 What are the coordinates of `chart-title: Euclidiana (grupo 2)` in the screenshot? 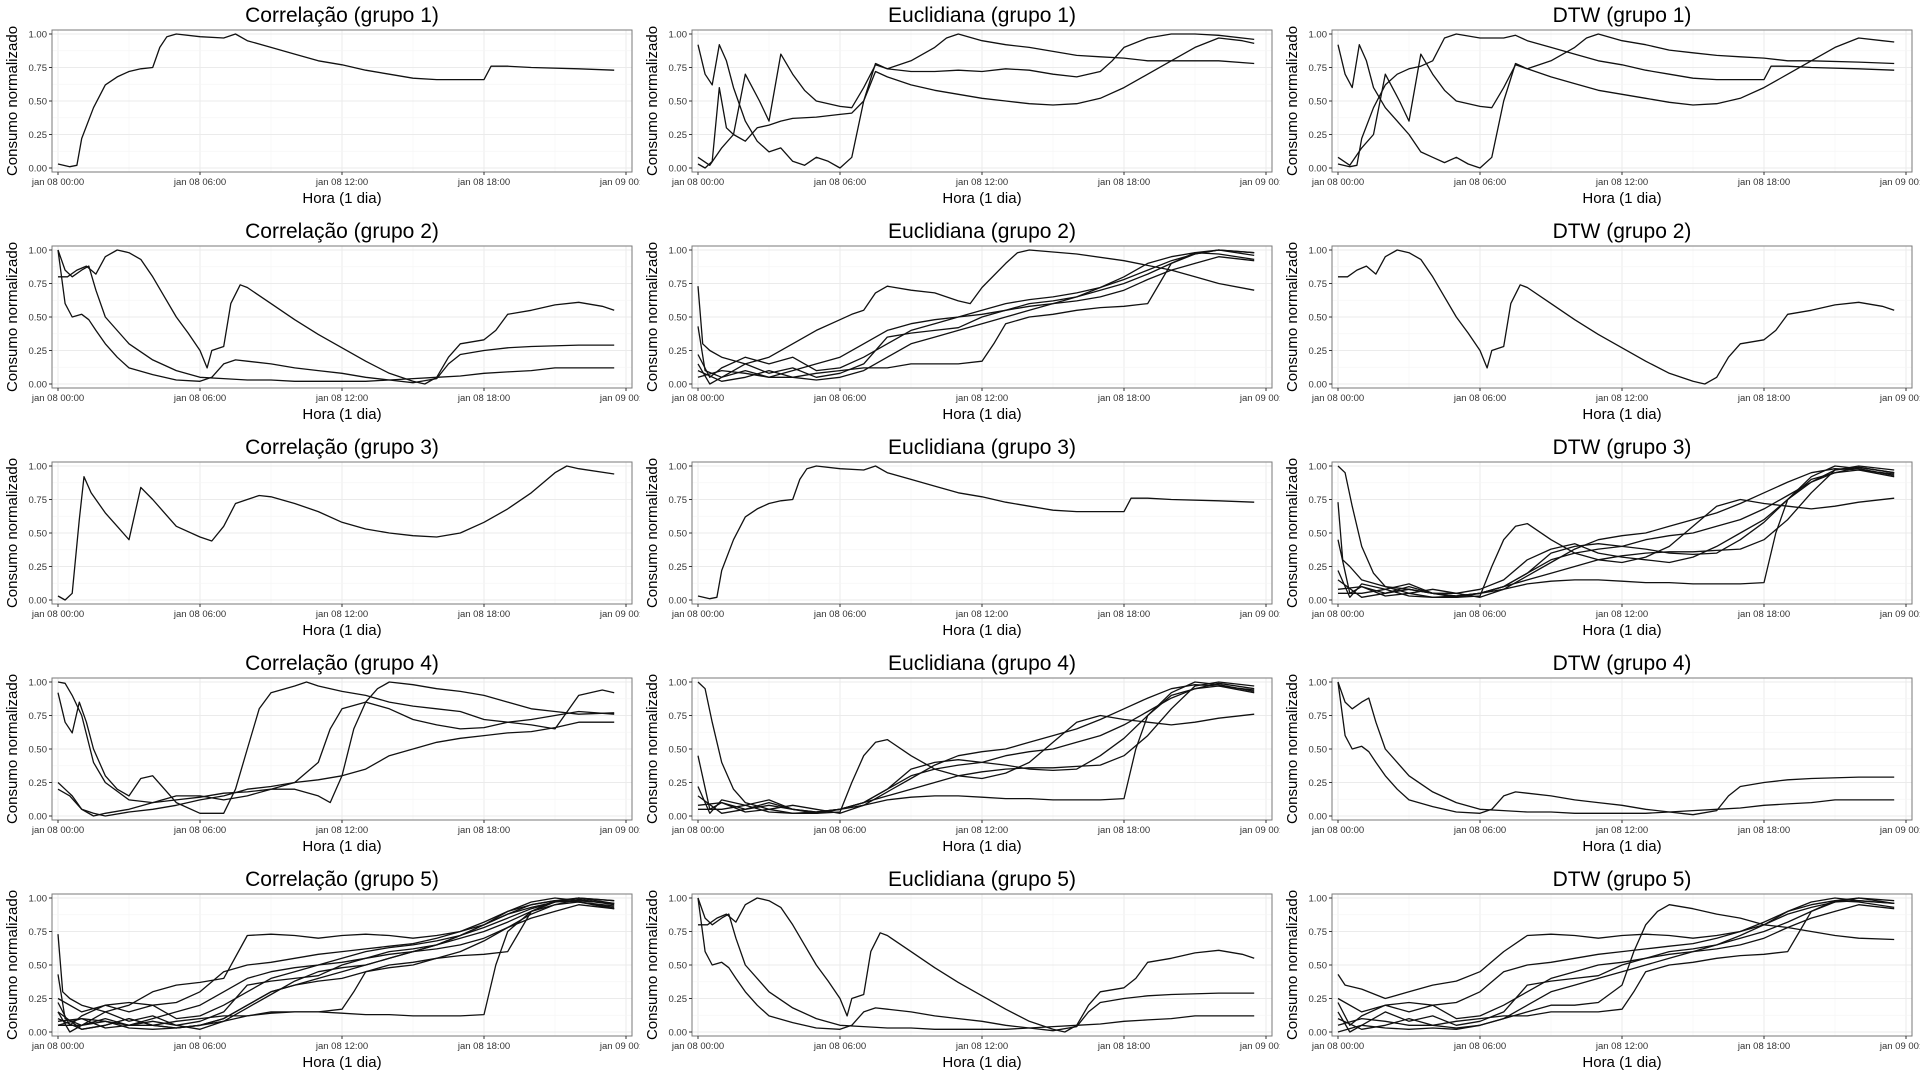 It's located at (982, 231).